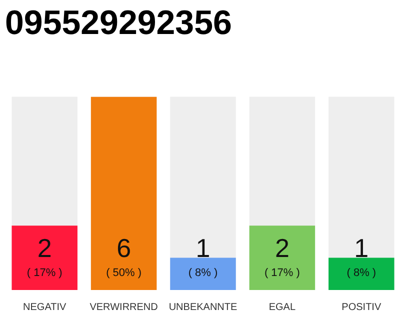  I want to click on data-label: 6 ( 50% ), so click(124, 256).